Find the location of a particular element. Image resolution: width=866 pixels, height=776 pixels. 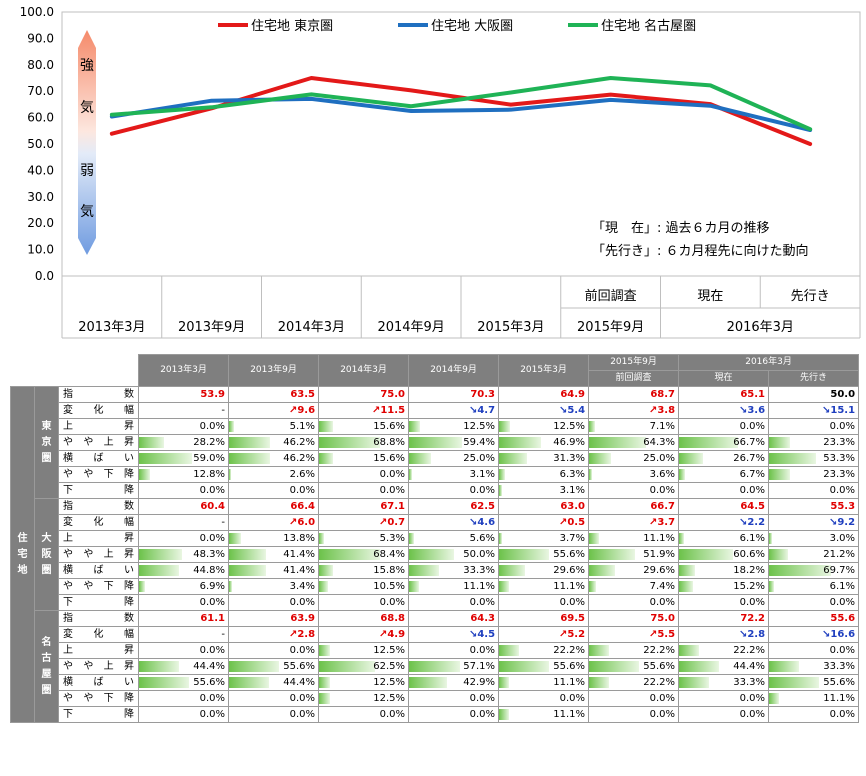

table-header: 2013年3月 is located at coordinates (184, 370).